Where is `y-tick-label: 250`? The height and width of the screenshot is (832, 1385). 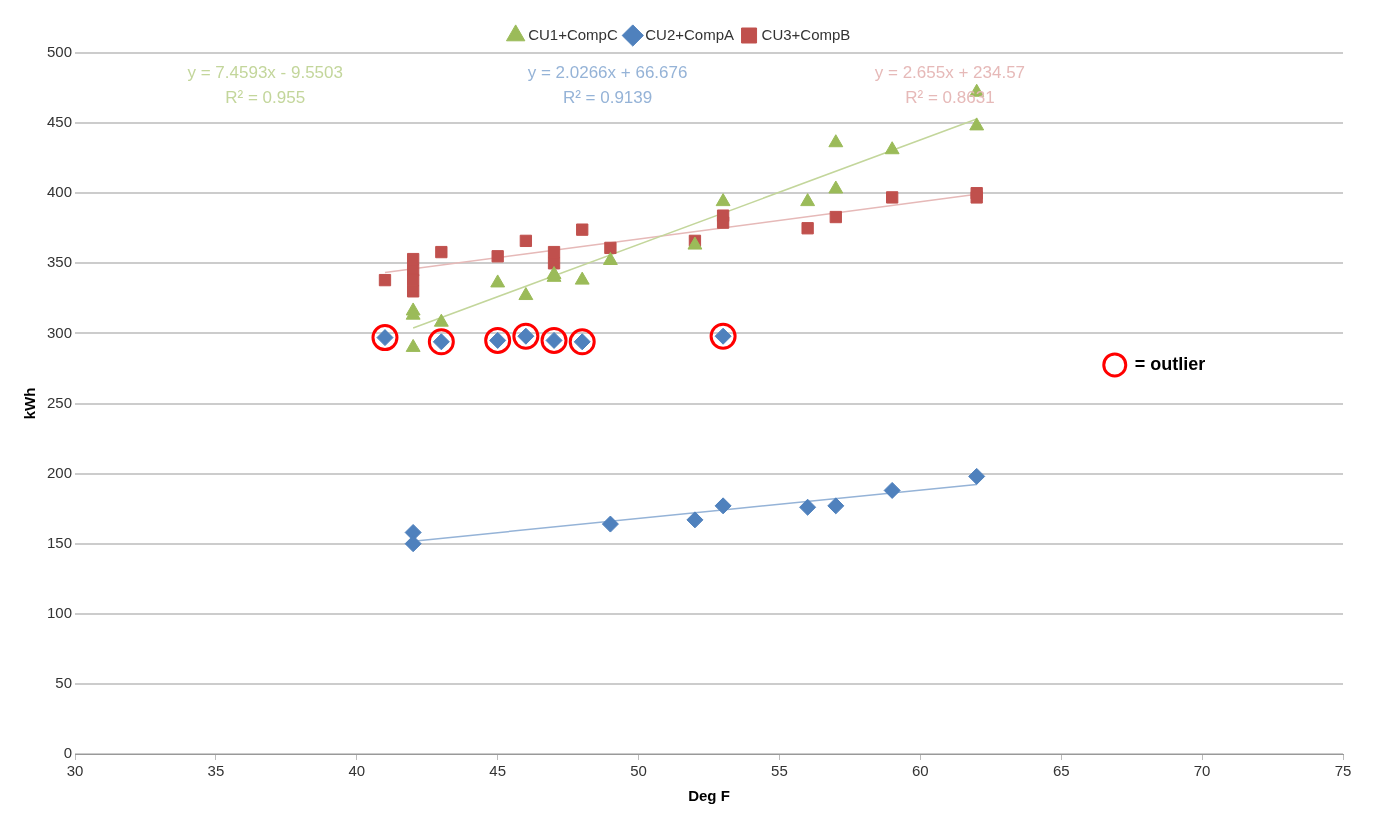
y-tick-label: 250 is located at coordinates (60, 402).